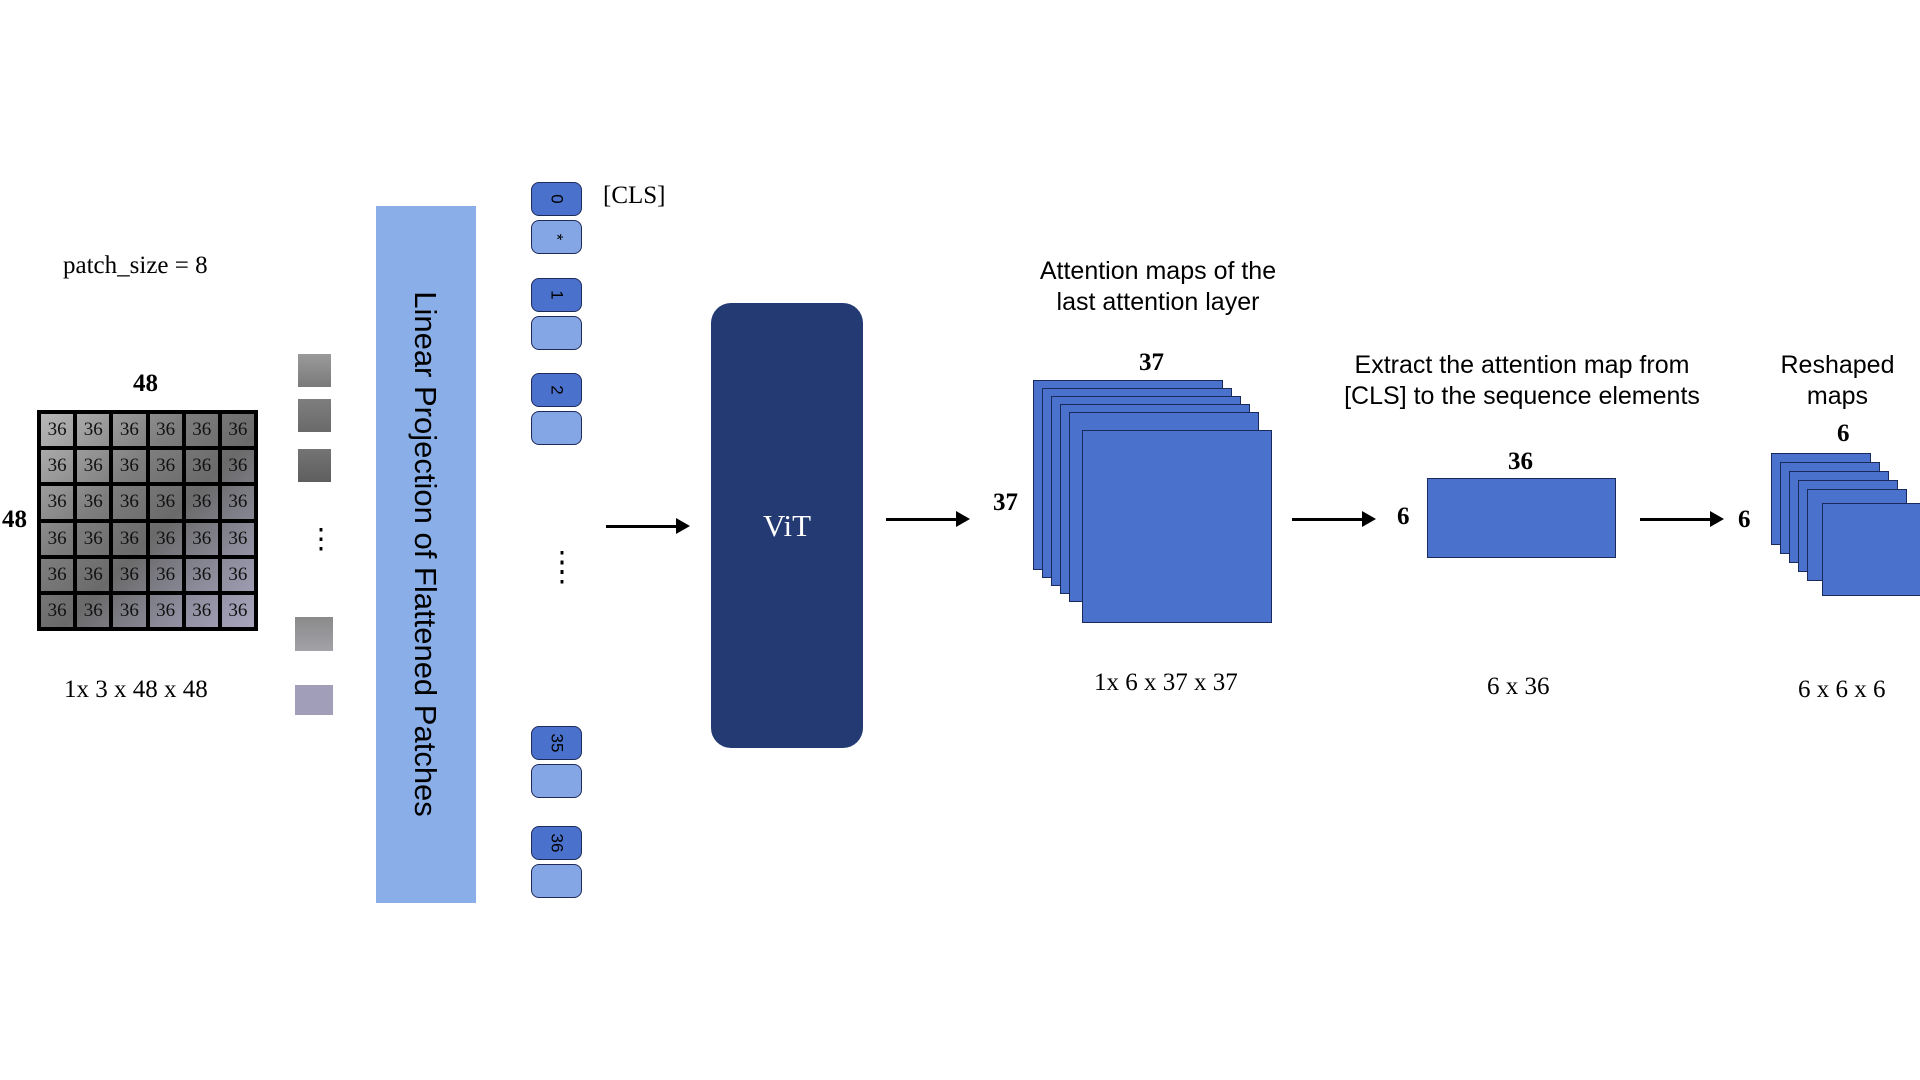 Image resolution: width=1920 pixels, height=1080 pixels. Describe the element at coordinates (556, 781) in the screenshot. I see `token-35-embedding` at that location.